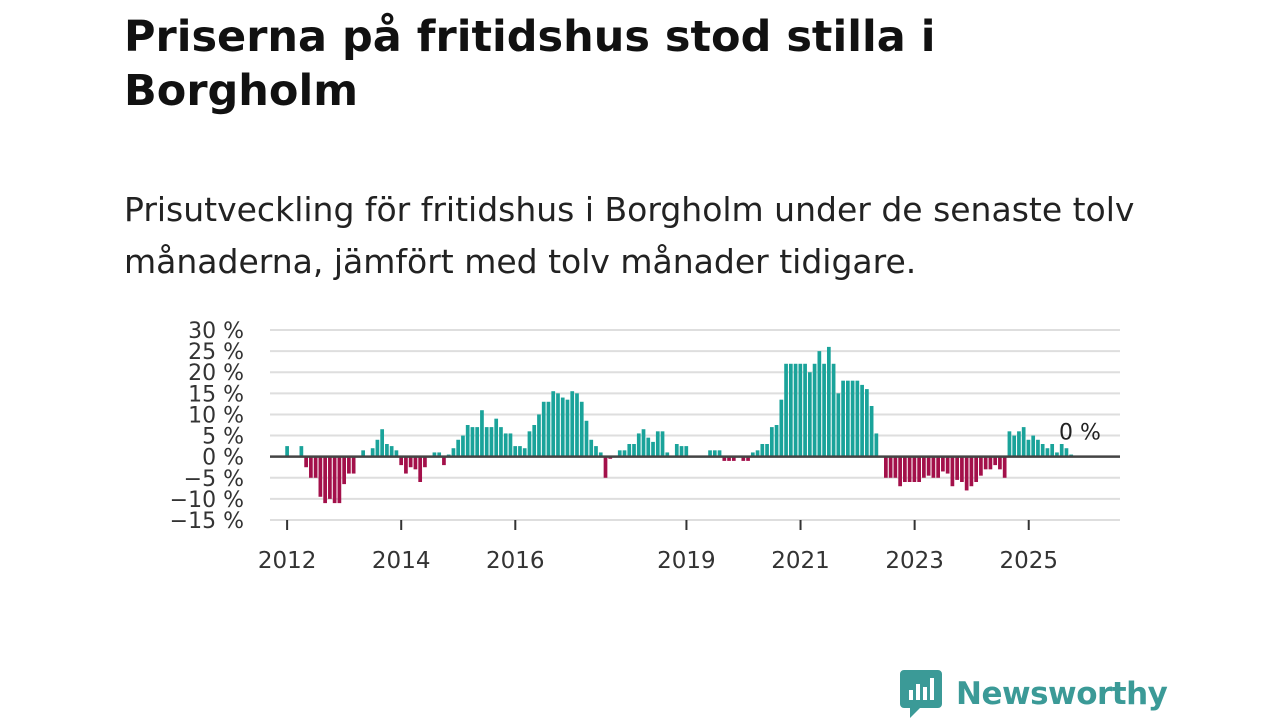 This screenshot has width=1280, height=720. Describe the element at coordinates (207, 500) in the screenshot. I see `y-tick-label: −10 %` at that location.